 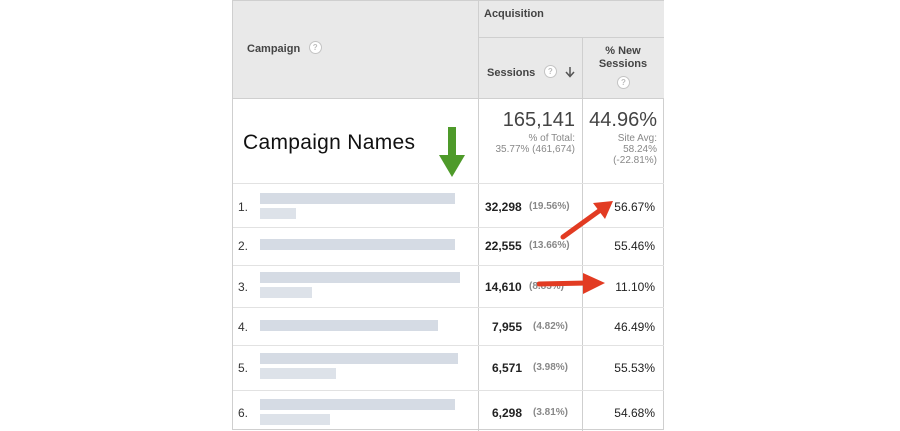 What do you see at coordinates (551, 138) in the screenshot?
I see `total-sessions-sub1: % of Total:` at bounding box center [551, 138].